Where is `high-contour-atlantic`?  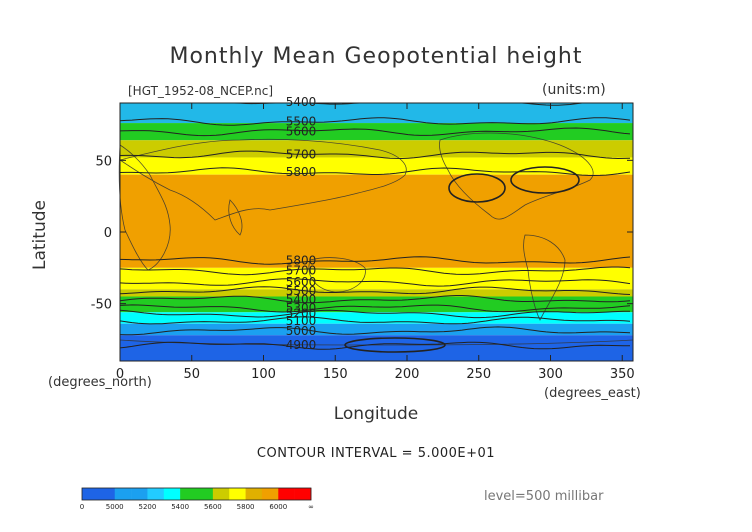 high-contour-atlantic is located at coordinates (545, 180).